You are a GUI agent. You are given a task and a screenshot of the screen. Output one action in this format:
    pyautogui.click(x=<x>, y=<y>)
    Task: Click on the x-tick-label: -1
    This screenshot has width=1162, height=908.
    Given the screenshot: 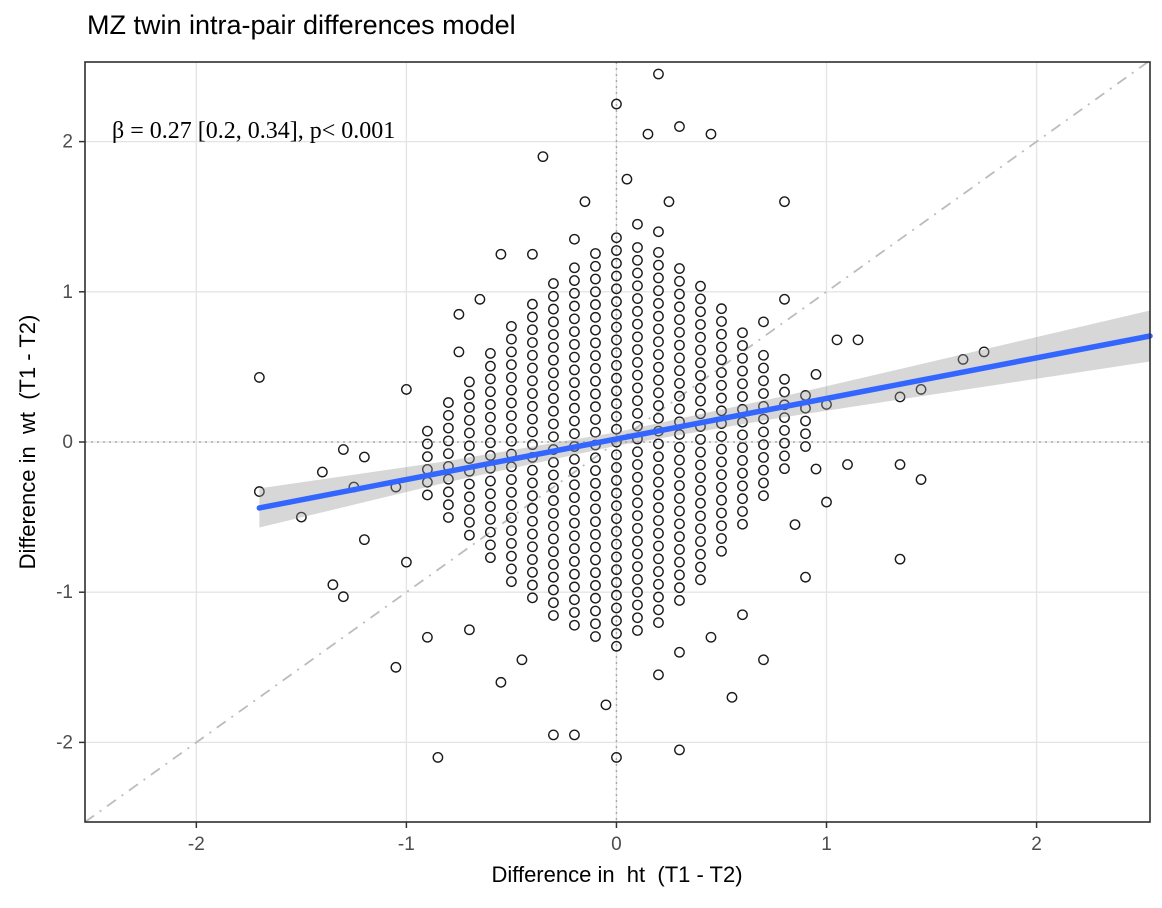 What is the action you would take?
    pyautogui.click(x=406, y=844)
    